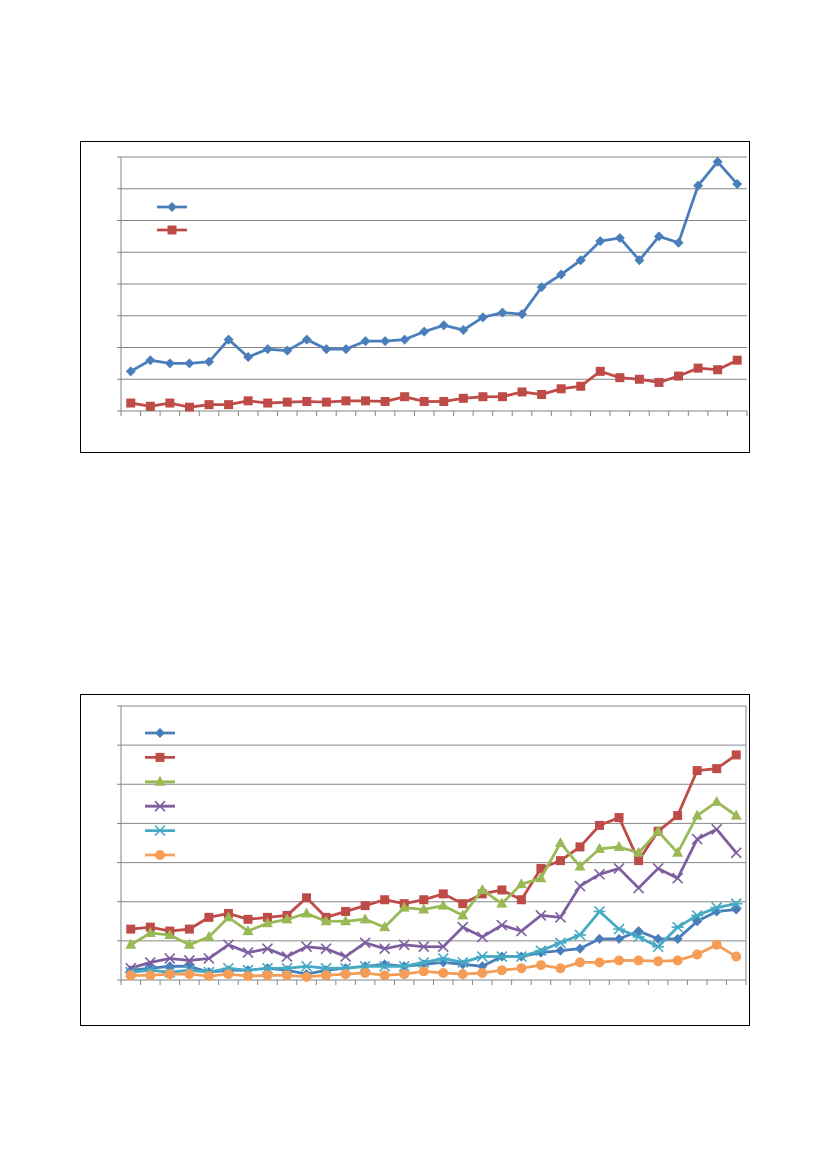 This screenshot has height=1169, width=827. Describe the element at coordinates (160, 794) in the screenshot. I see `legend` at that location.